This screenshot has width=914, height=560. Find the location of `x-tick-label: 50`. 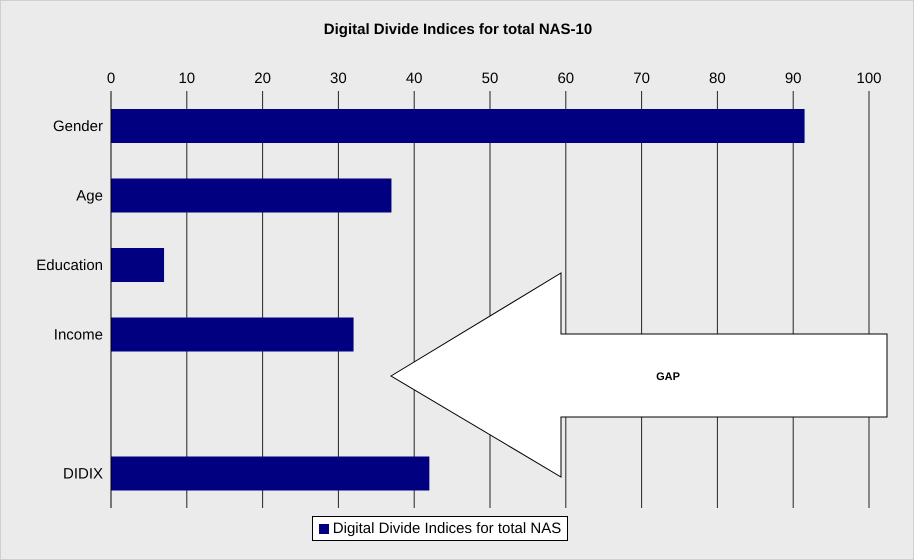

x-tick-label: 50 is located at coordinates (490, 78).